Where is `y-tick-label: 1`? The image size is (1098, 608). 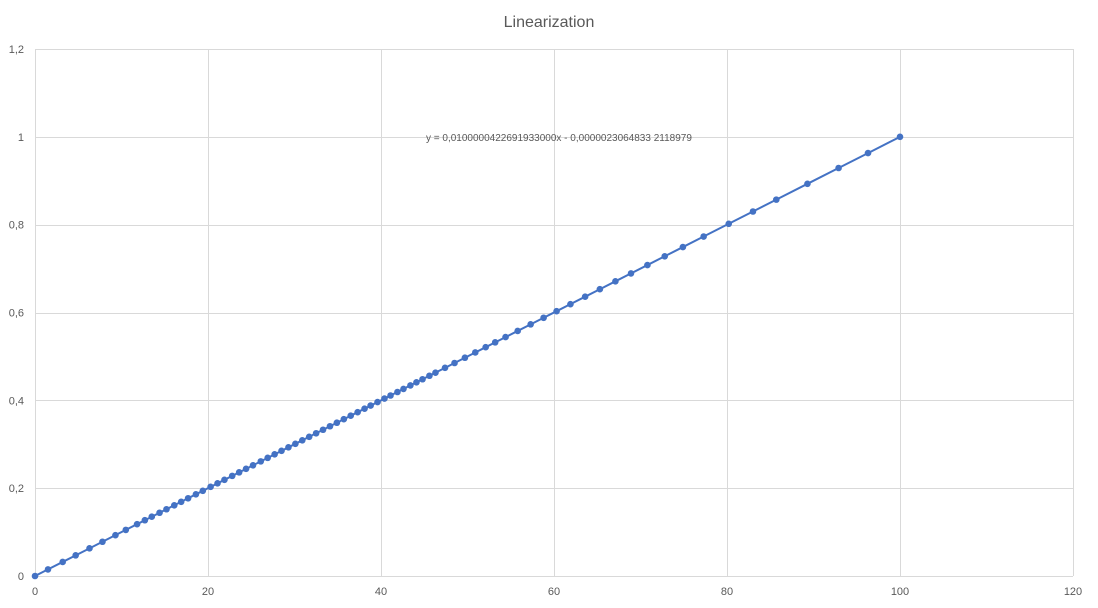 y-tick-label: 1 is located at coordinates (21, 138).